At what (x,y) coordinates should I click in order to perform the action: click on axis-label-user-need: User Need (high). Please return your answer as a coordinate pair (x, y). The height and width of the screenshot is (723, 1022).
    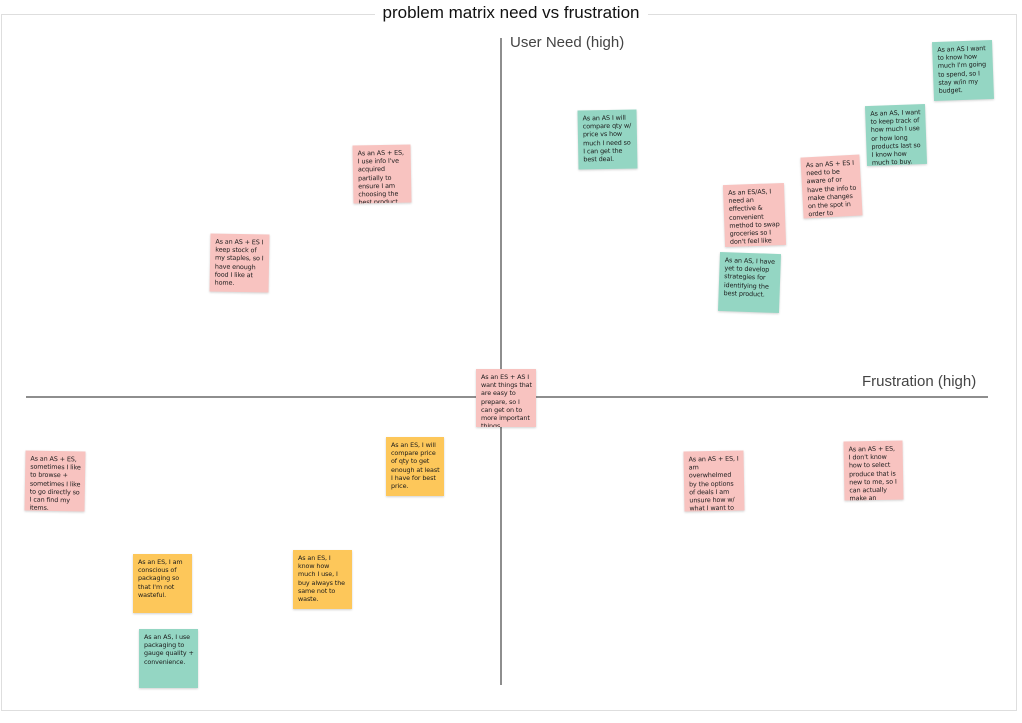
    Looking at the image, I should click on (567, 42).